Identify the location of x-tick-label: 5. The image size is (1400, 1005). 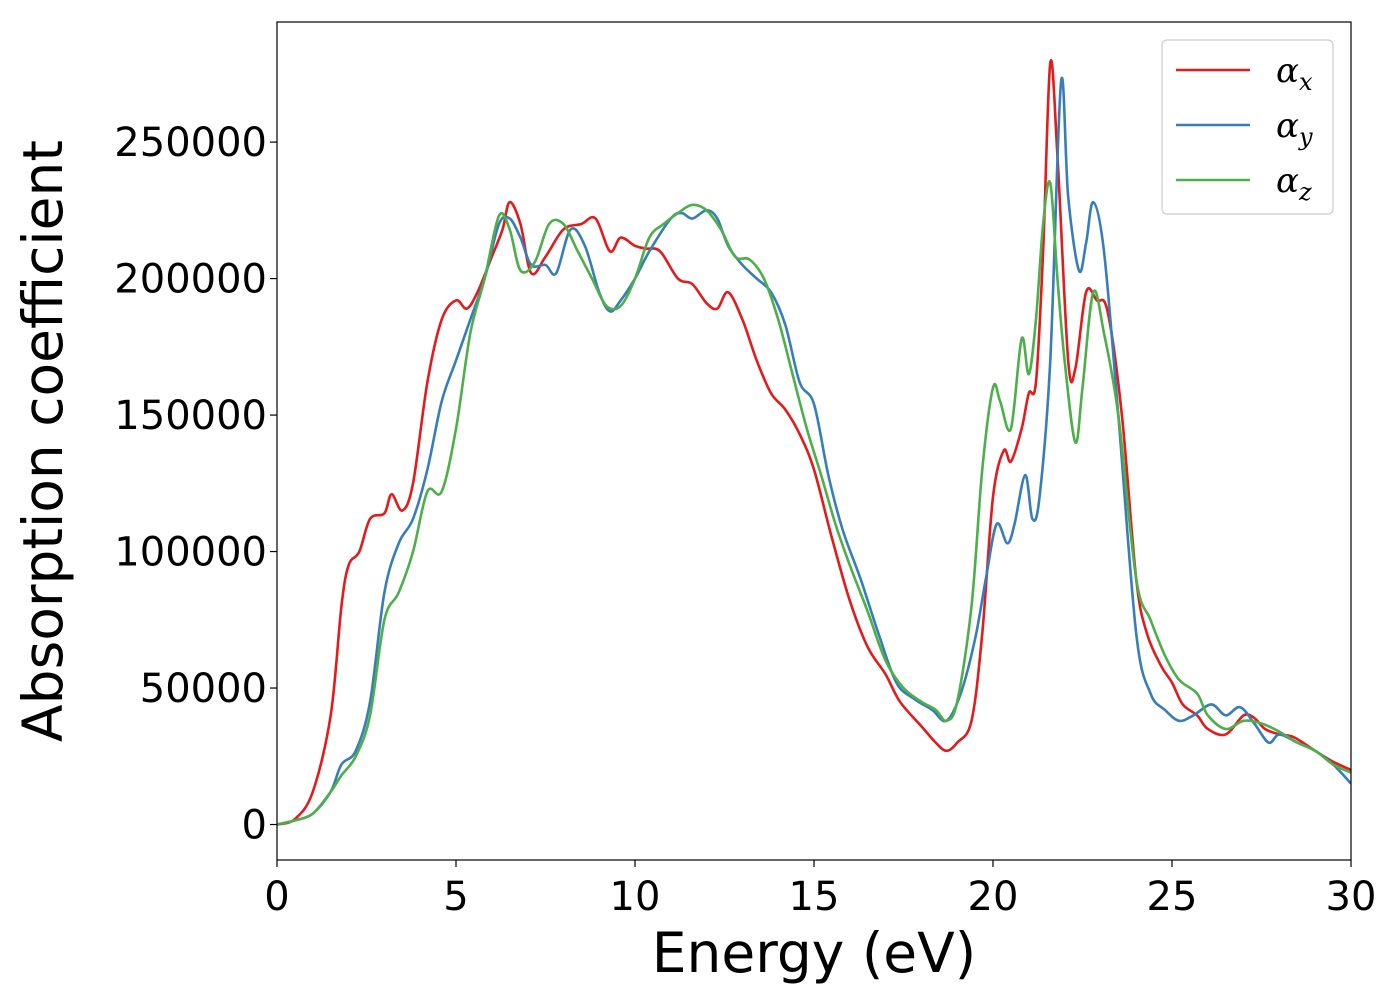
(455, 897).